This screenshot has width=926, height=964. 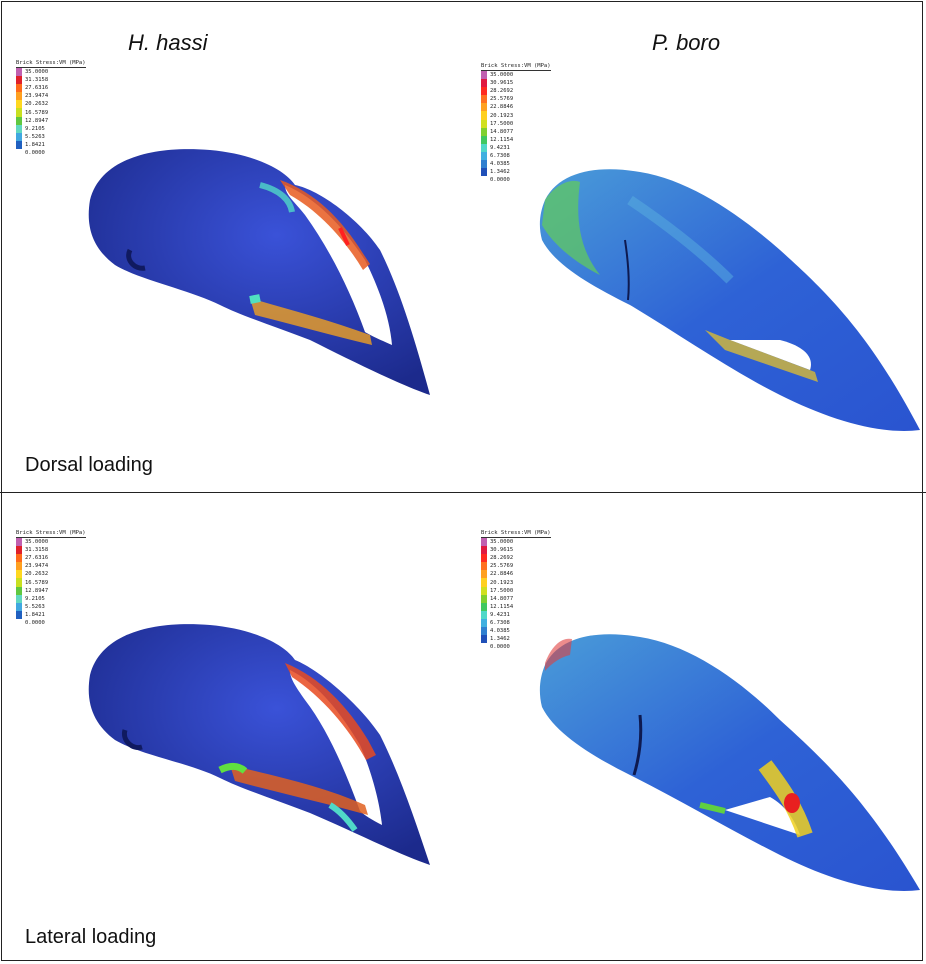 I want to click on legend-value: 9.2105, so click(x=35, y=128).